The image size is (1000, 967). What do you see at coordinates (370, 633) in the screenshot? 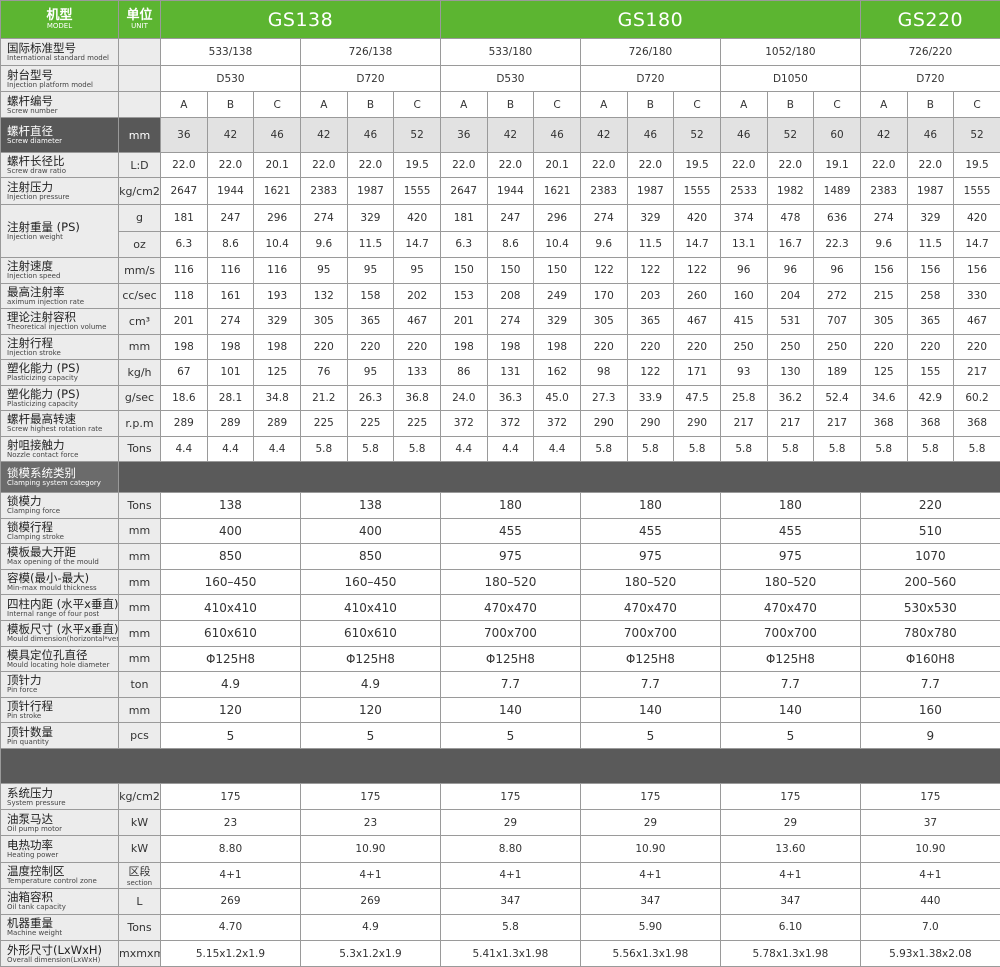
I see `value-cell: 610x610` at bounding box center [370, 633].